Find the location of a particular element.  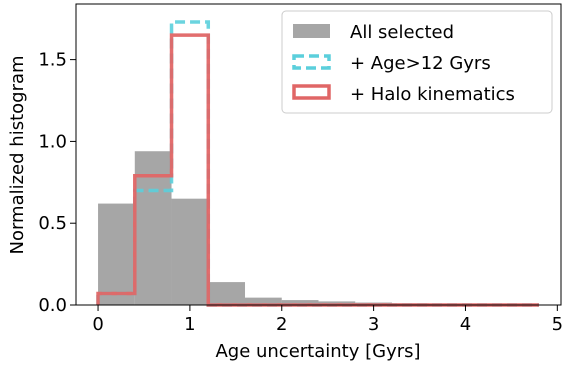

legend-swatch-all-selected is located at coordinates (311, 31).